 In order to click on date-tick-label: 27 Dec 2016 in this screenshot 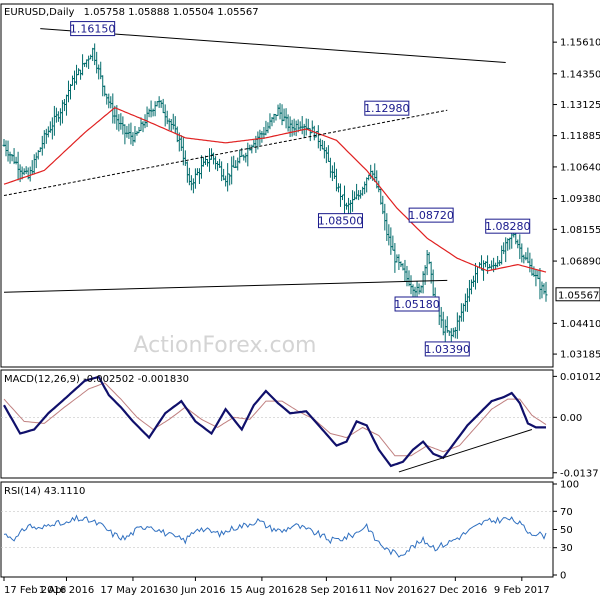, I will do `click(455, 590)`.